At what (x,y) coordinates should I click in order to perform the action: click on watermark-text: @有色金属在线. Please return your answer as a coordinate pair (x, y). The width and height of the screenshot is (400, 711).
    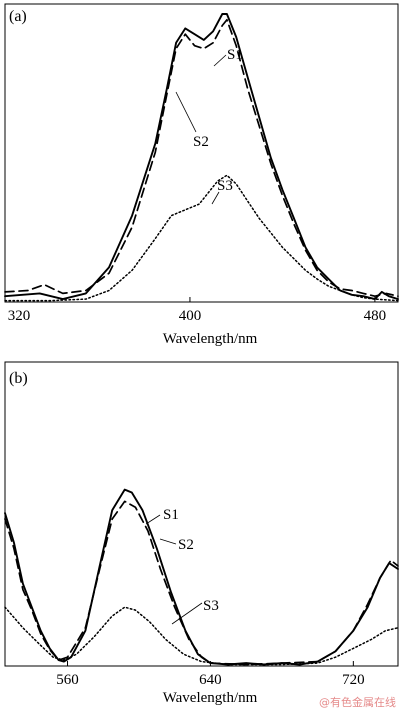
    Looking at the image, I should click on (357, 702).